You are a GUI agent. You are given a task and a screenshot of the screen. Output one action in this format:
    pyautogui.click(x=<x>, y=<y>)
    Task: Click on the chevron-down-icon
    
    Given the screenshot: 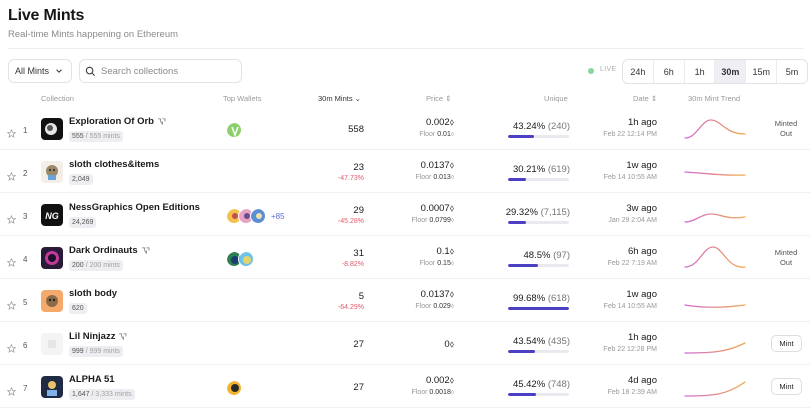 What is the action you would take?
    pyautogui.click(x=59, y=71)
    